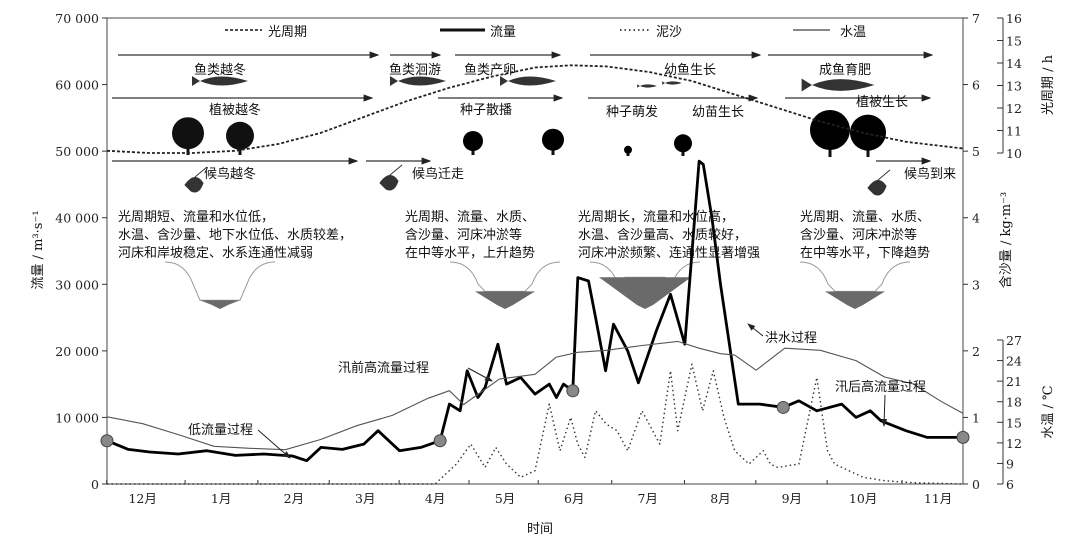 This screenshot has height=547, width=1080. Describe the element at coordinates (1014, 422) in the screenshot. I see `temp-tick-label: 15` at that location.